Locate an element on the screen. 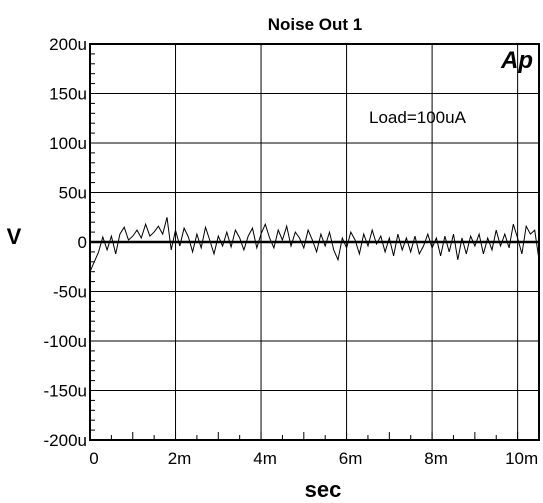 This screenshot has height=503, width=543. y-tick-label: 0 is located at coordinates (82, 242).